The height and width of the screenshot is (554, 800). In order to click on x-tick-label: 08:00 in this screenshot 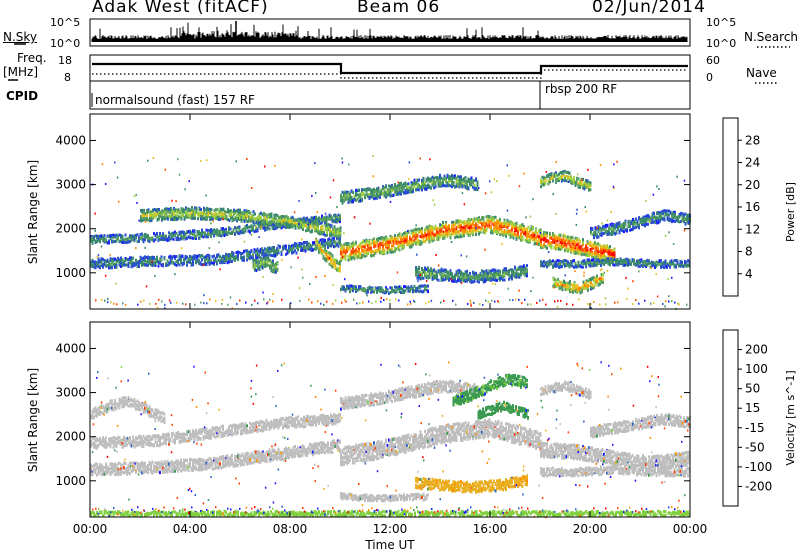, I will do `click(290, 529)`.